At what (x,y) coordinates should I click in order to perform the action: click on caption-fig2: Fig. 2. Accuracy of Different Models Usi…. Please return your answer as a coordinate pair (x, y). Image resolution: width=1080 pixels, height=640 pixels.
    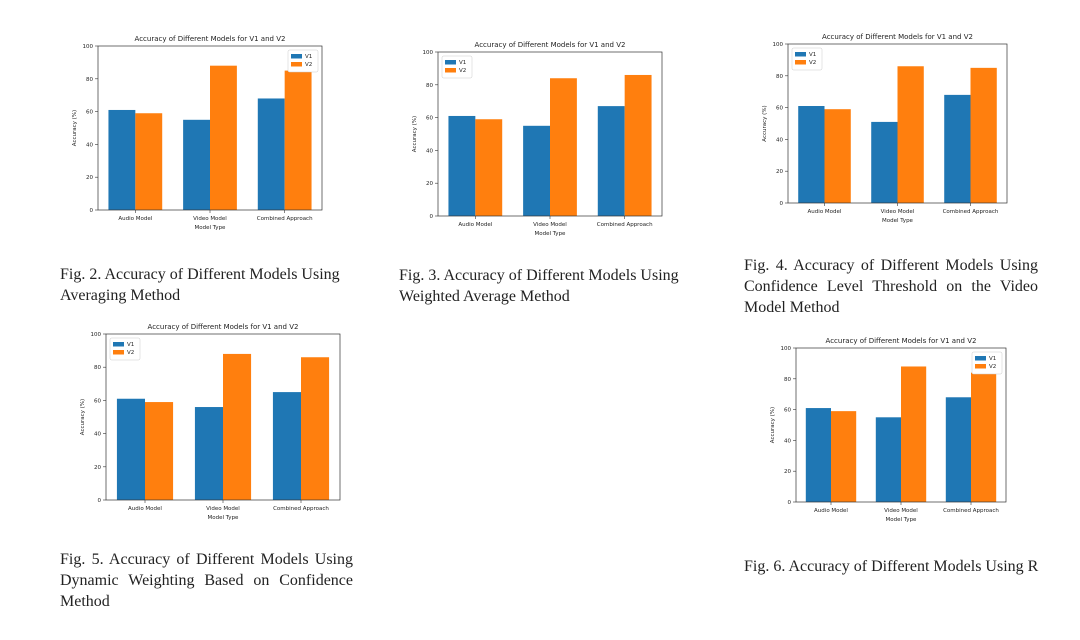
    Looking at the image, I should click on (200, 285).